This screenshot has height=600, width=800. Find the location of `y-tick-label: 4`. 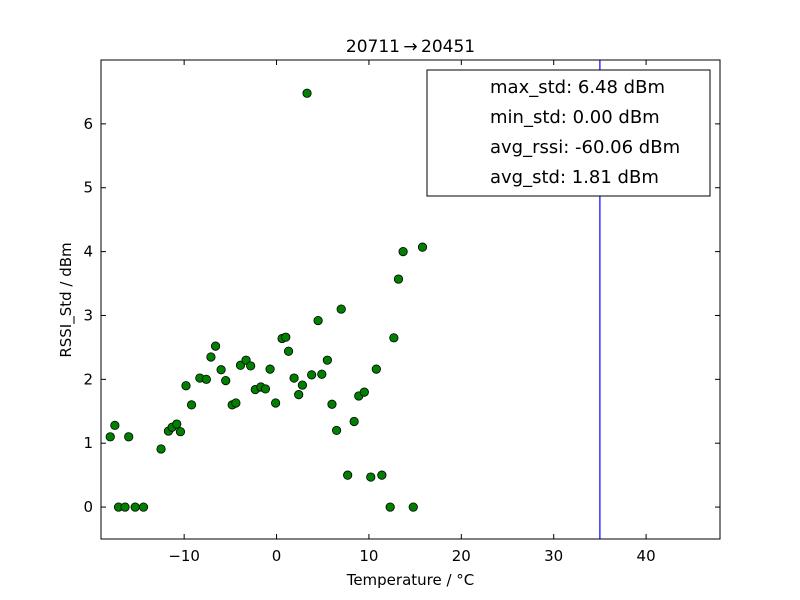

y-tick-label: 4 is located at coordinates (88, 252).